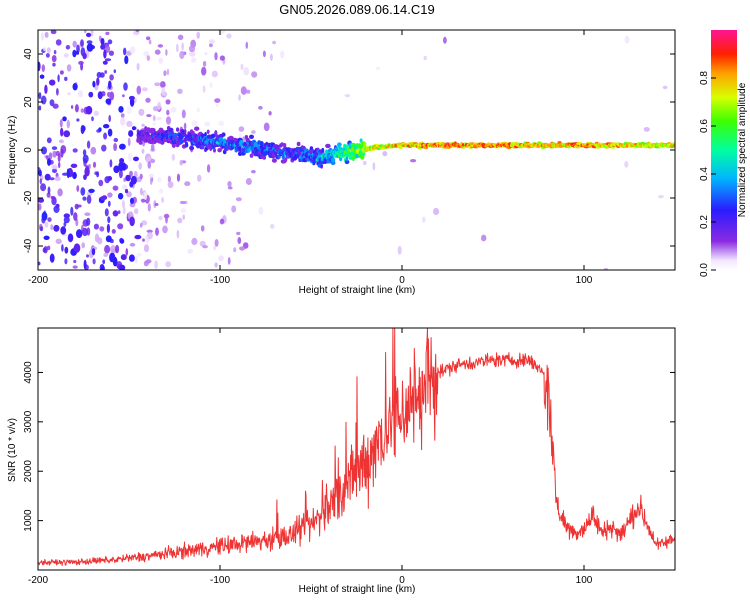 The image size is (750, 600). What do you see at coordinates (38, 280) in the screenshot?
I see `xtick-label: -200` at bounding box center [38, 280].